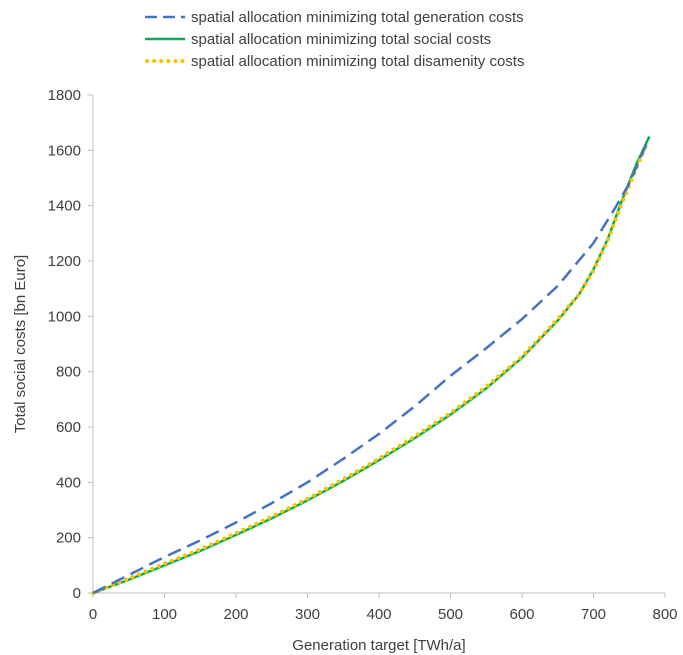 Image resolution: width=683 pixels, height=655 pixels. I want to click on x-axis-title: Generation target [TWh/a], so click(378, 645).